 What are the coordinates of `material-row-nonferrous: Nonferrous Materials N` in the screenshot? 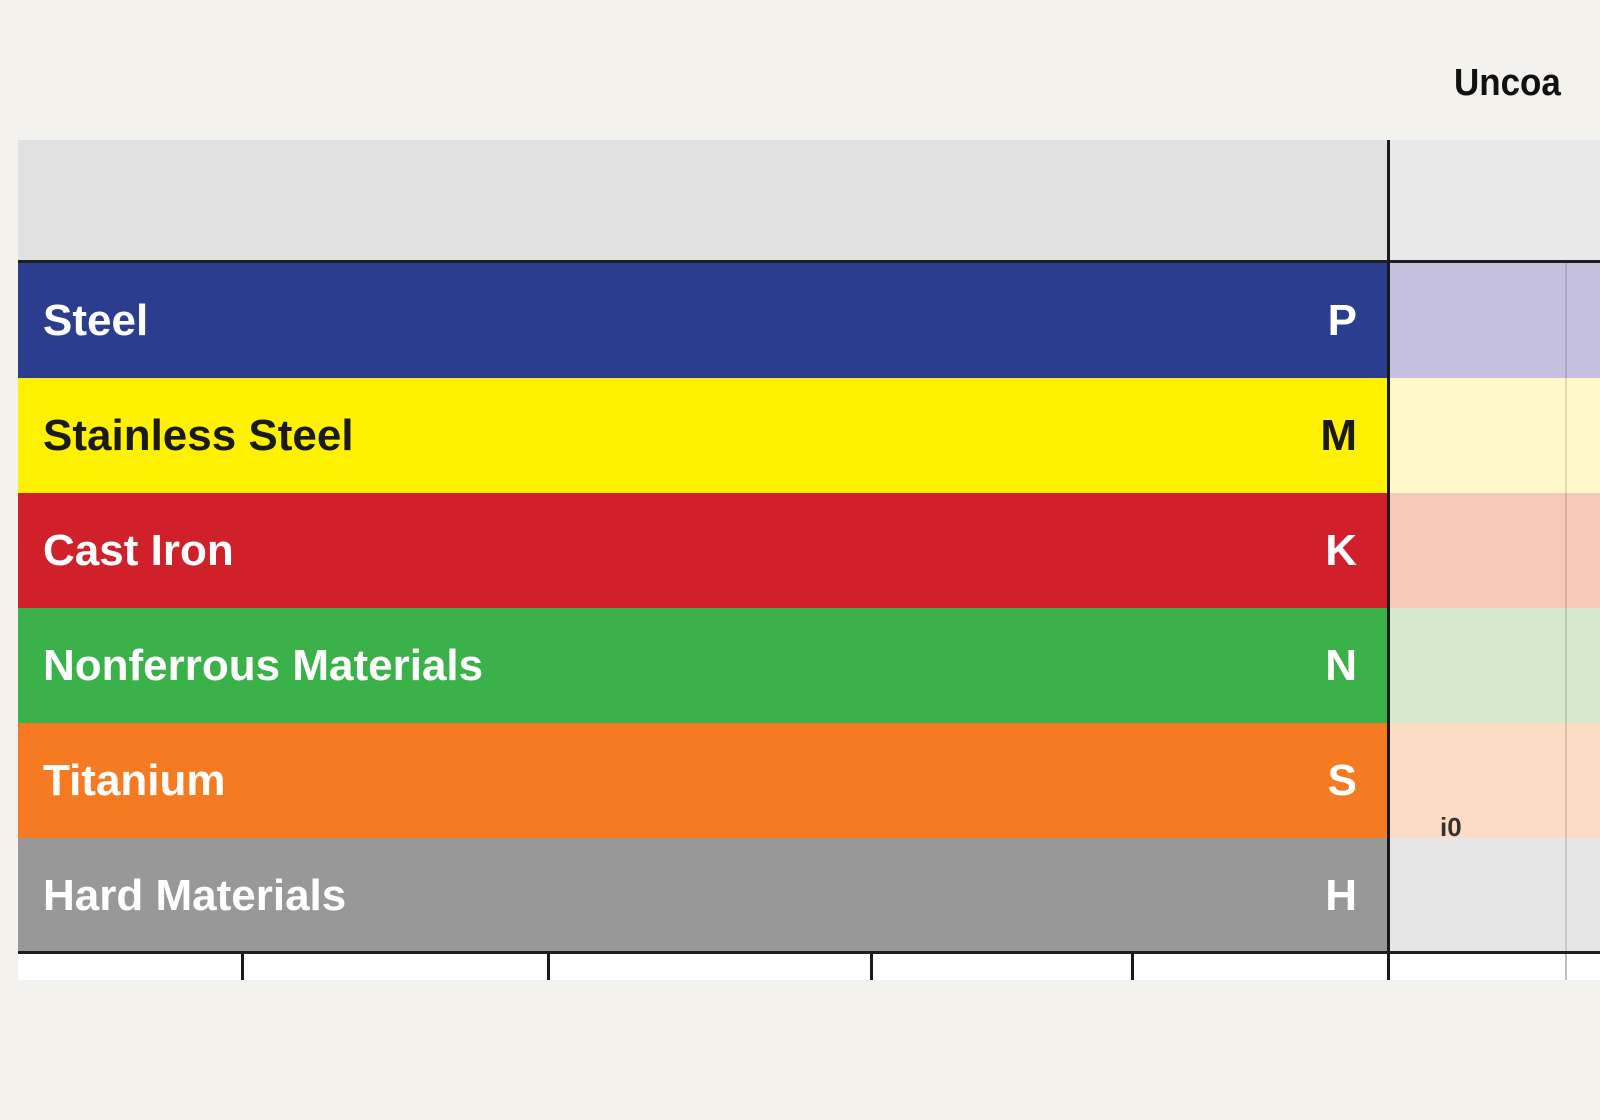 It's located at (809, 665).